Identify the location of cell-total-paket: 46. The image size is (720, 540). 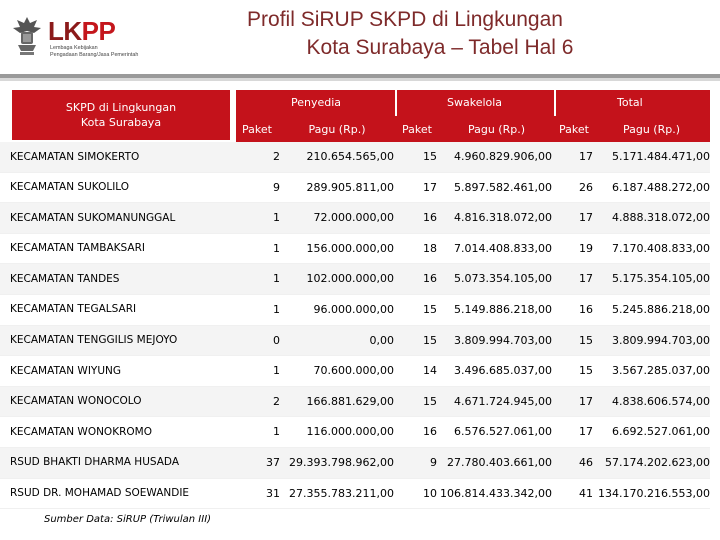
(586, 462).